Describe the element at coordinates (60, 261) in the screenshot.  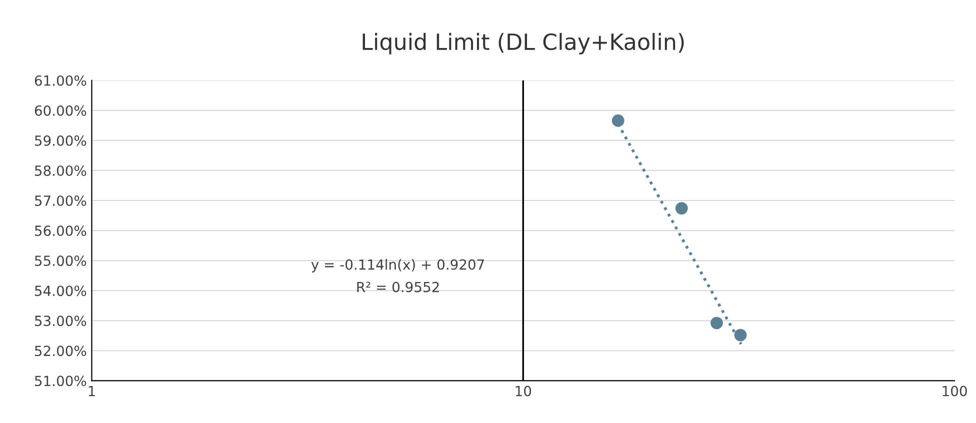
I see `y-tick-label: 55.00%` at that location.